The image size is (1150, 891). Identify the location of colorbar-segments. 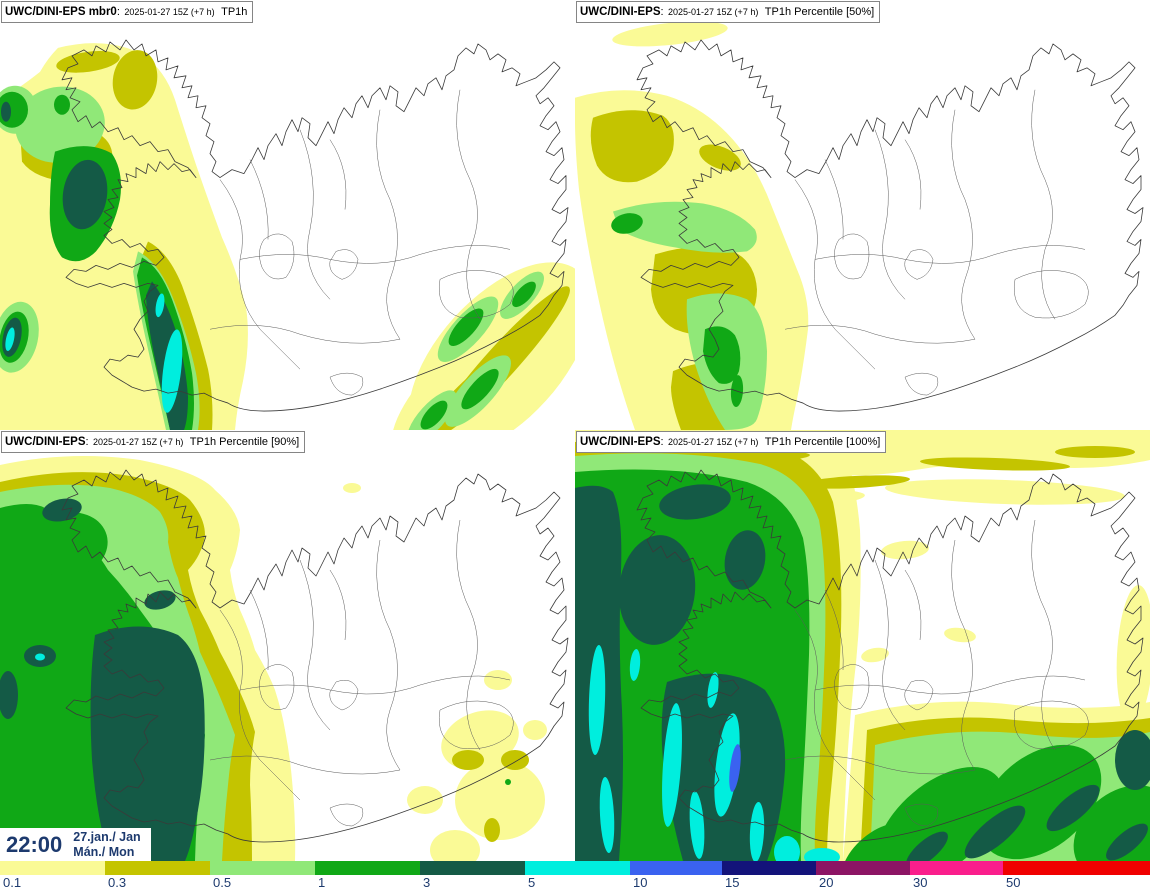
(575, 868).